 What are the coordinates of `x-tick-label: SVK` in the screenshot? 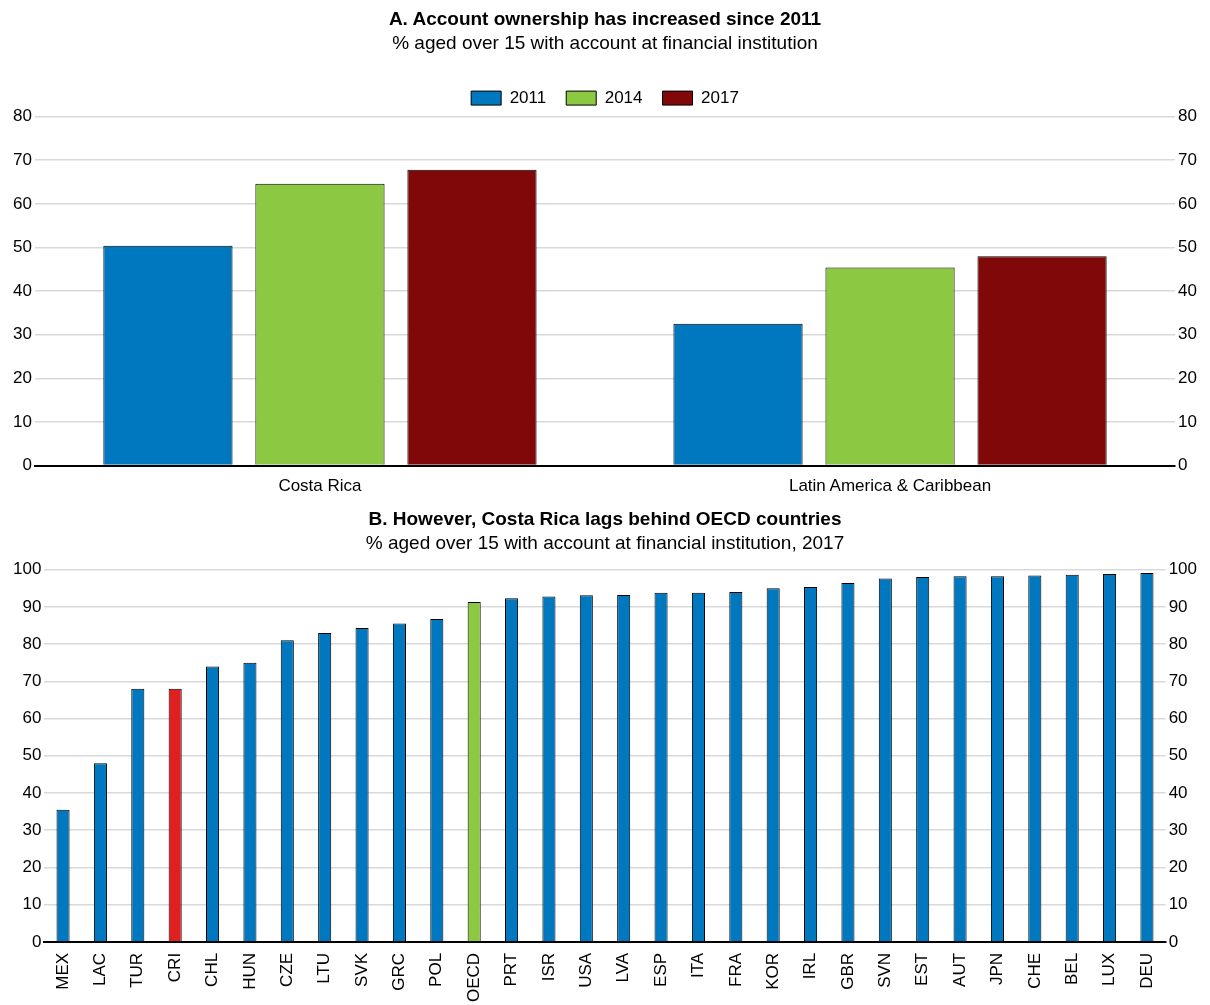 It's located at (361, 969).